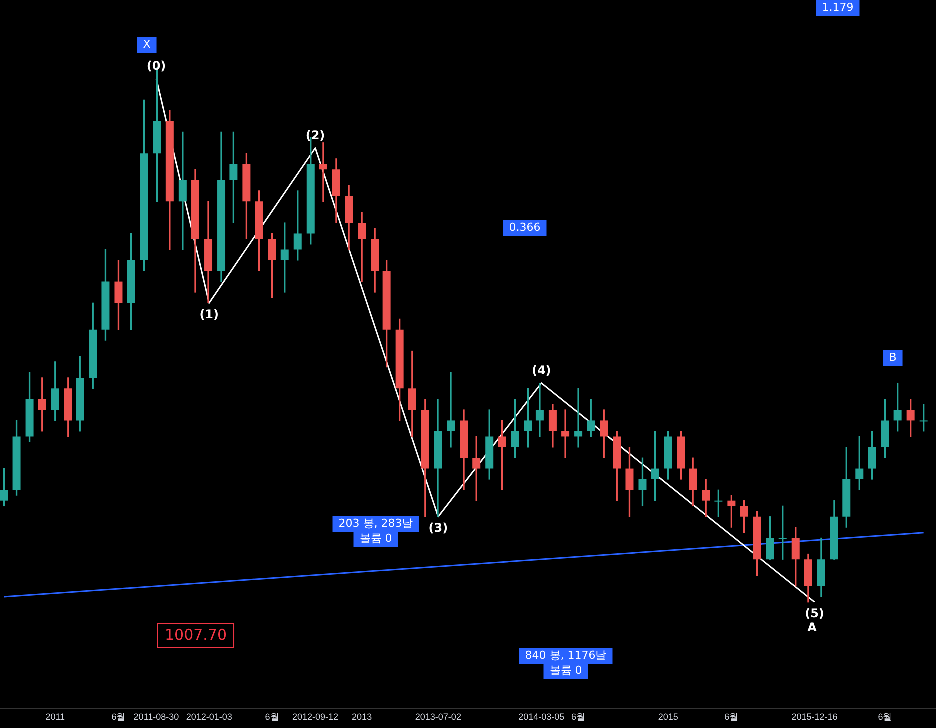 This screenshot has height=728, width=936. Describe the element at coordinates (838, 7) in the screenshot. I see `text: 1.179` at that location.